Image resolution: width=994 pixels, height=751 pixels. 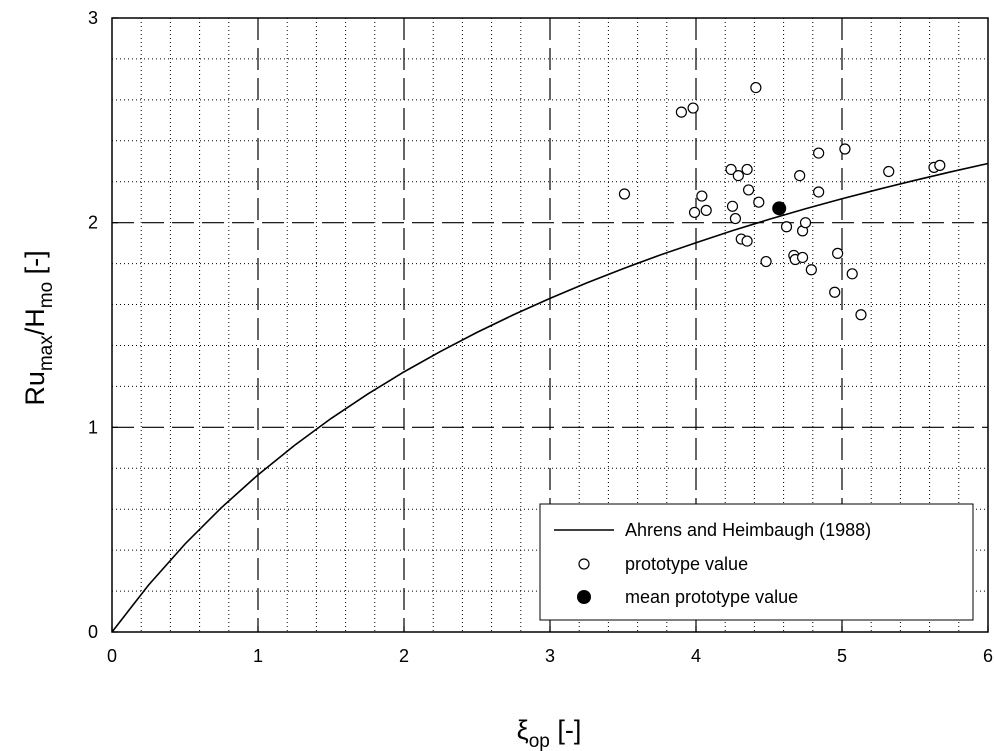 What do you see at coordinates (686, 564) in the screenshot?
I see `legend-label-prototype: prototype value` at bounding box center [686, 564].